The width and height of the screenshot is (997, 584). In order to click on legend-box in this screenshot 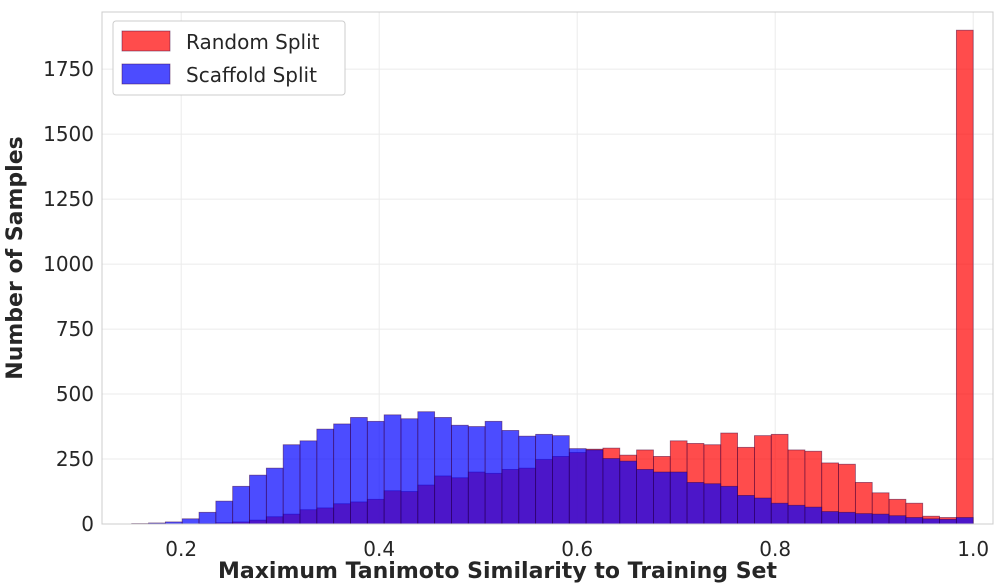, I will do `click(229, 58)`.